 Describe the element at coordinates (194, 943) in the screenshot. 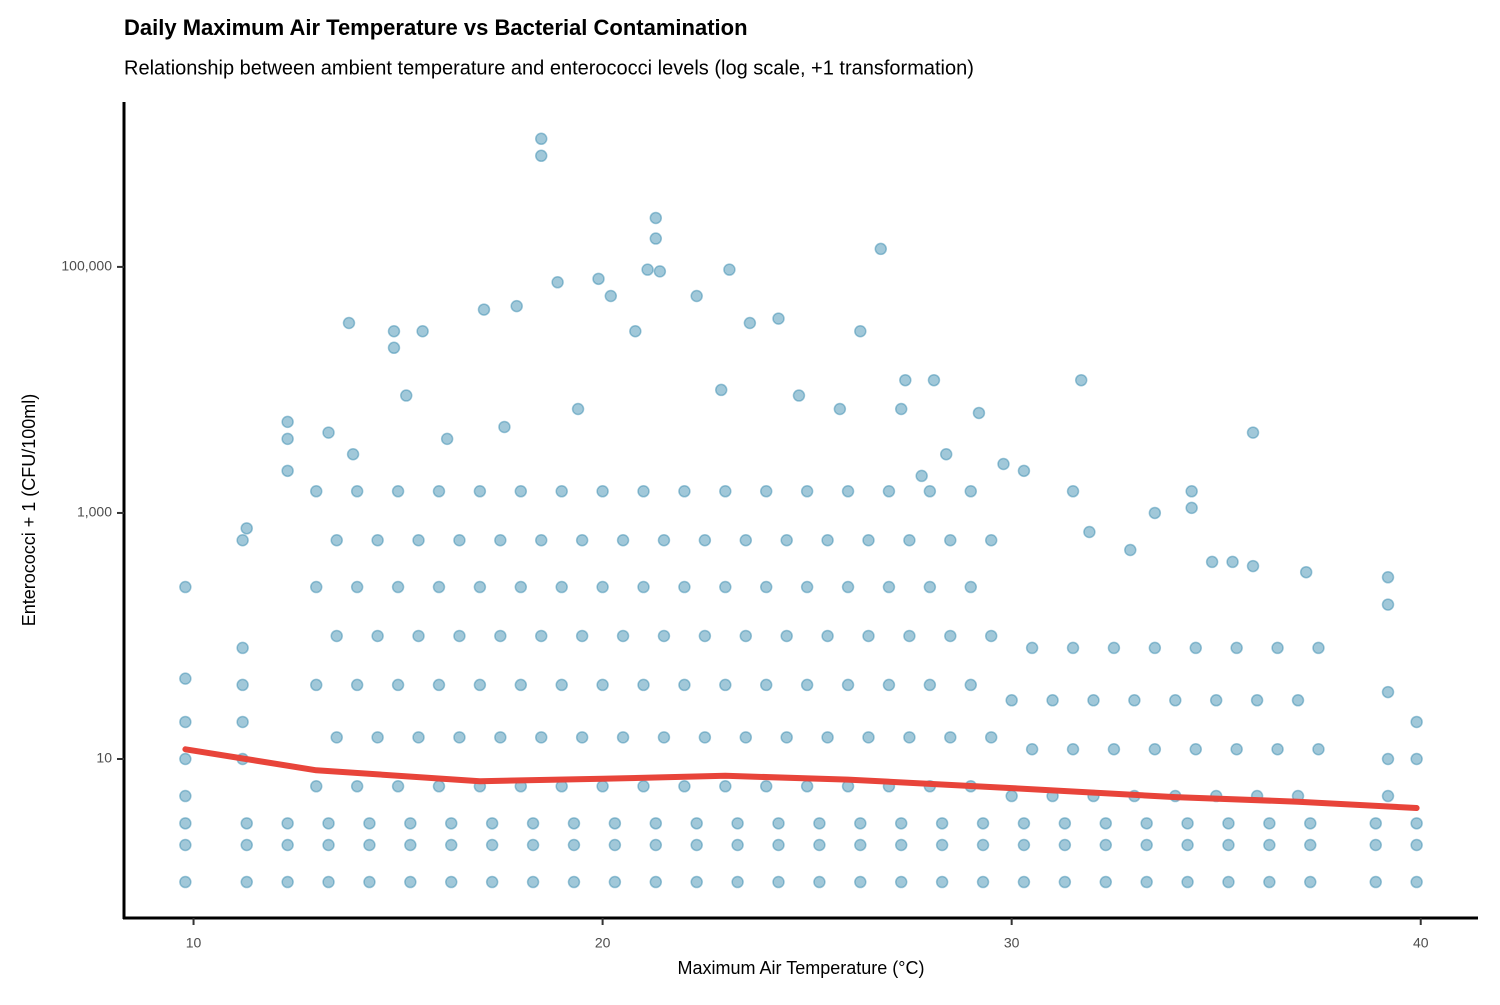

I see `x-tick-label: 10` at that location.